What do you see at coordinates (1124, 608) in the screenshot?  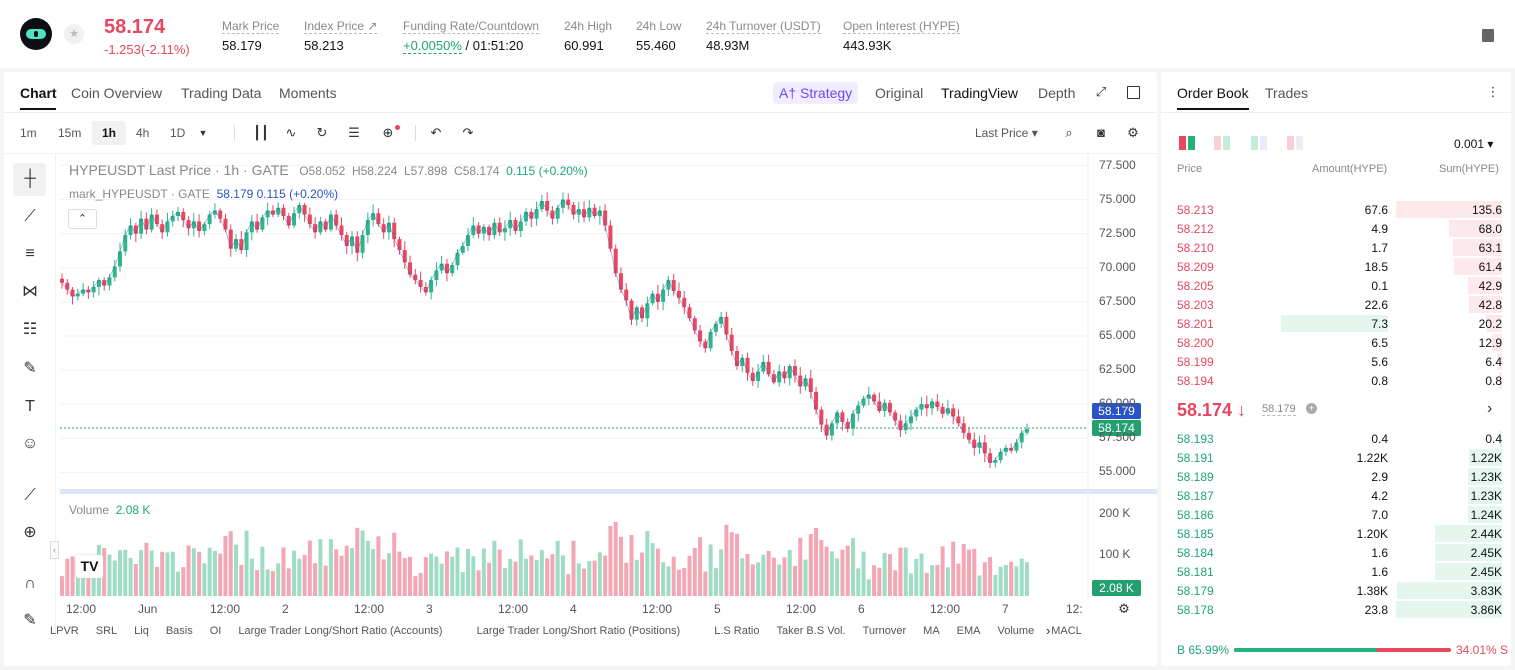 I see `chart-settings-icon: ⚙` at bounding box center [1124, 608].